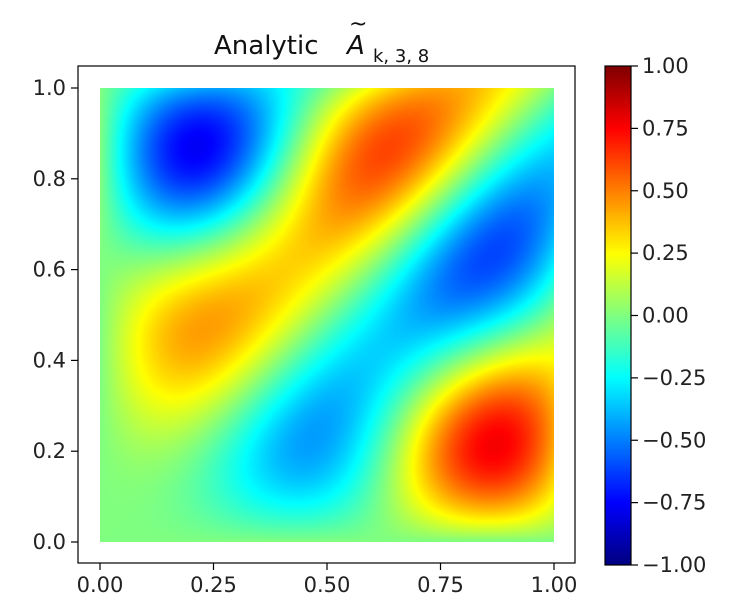  Describe the element at coordinates (100, 585) in the screenshot. I see `x-tick-label: 0.00` at that location.